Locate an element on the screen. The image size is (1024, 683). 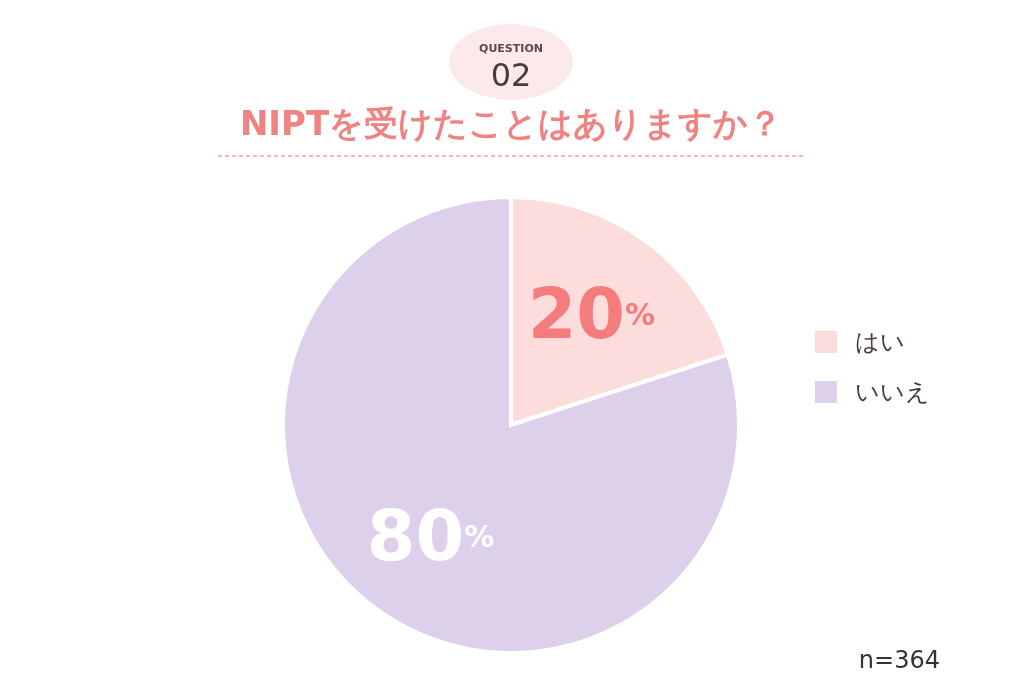
text: 02 is located at coordinates (511, 75).